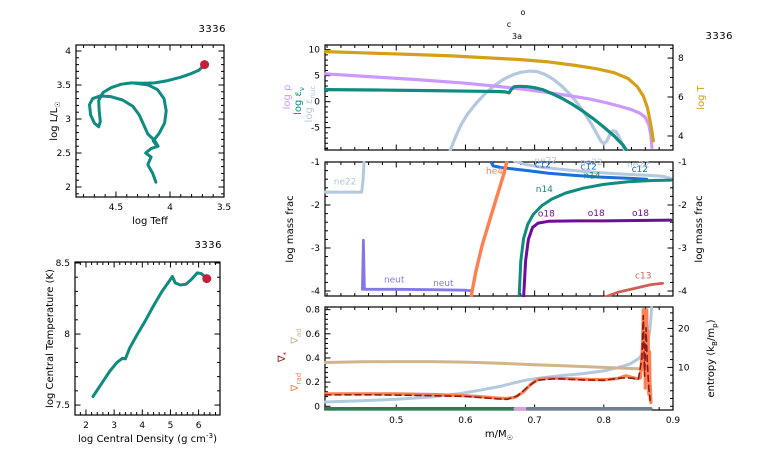 The width and height of the screenshot is (766, 460). What do you see at coordinates (499, 435) in the screenshot?
I see `profile-gradients-x-label: m/M☉` at bounding box center [499, 435].